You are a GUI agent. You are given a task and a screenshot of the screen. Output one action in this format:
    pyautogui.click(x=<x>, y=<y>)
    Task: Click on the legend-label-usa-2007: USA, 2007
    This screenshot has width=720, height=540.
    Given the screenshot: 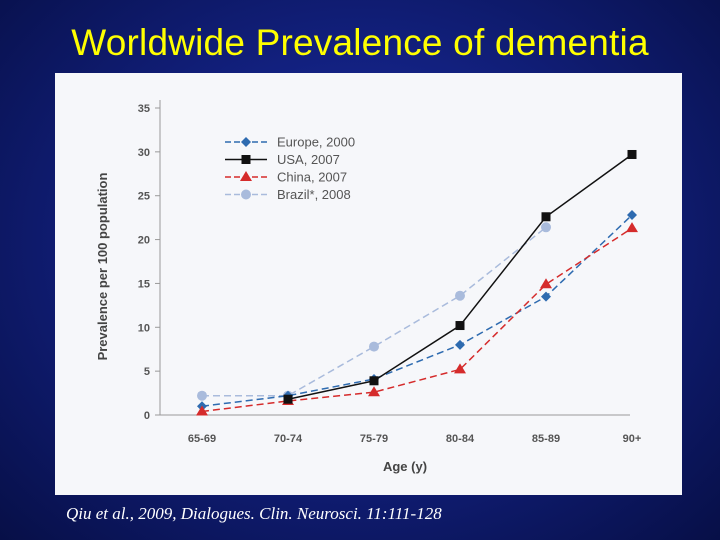 What is the action you would take?
    pyautogui.click(x=308, y=159)
    